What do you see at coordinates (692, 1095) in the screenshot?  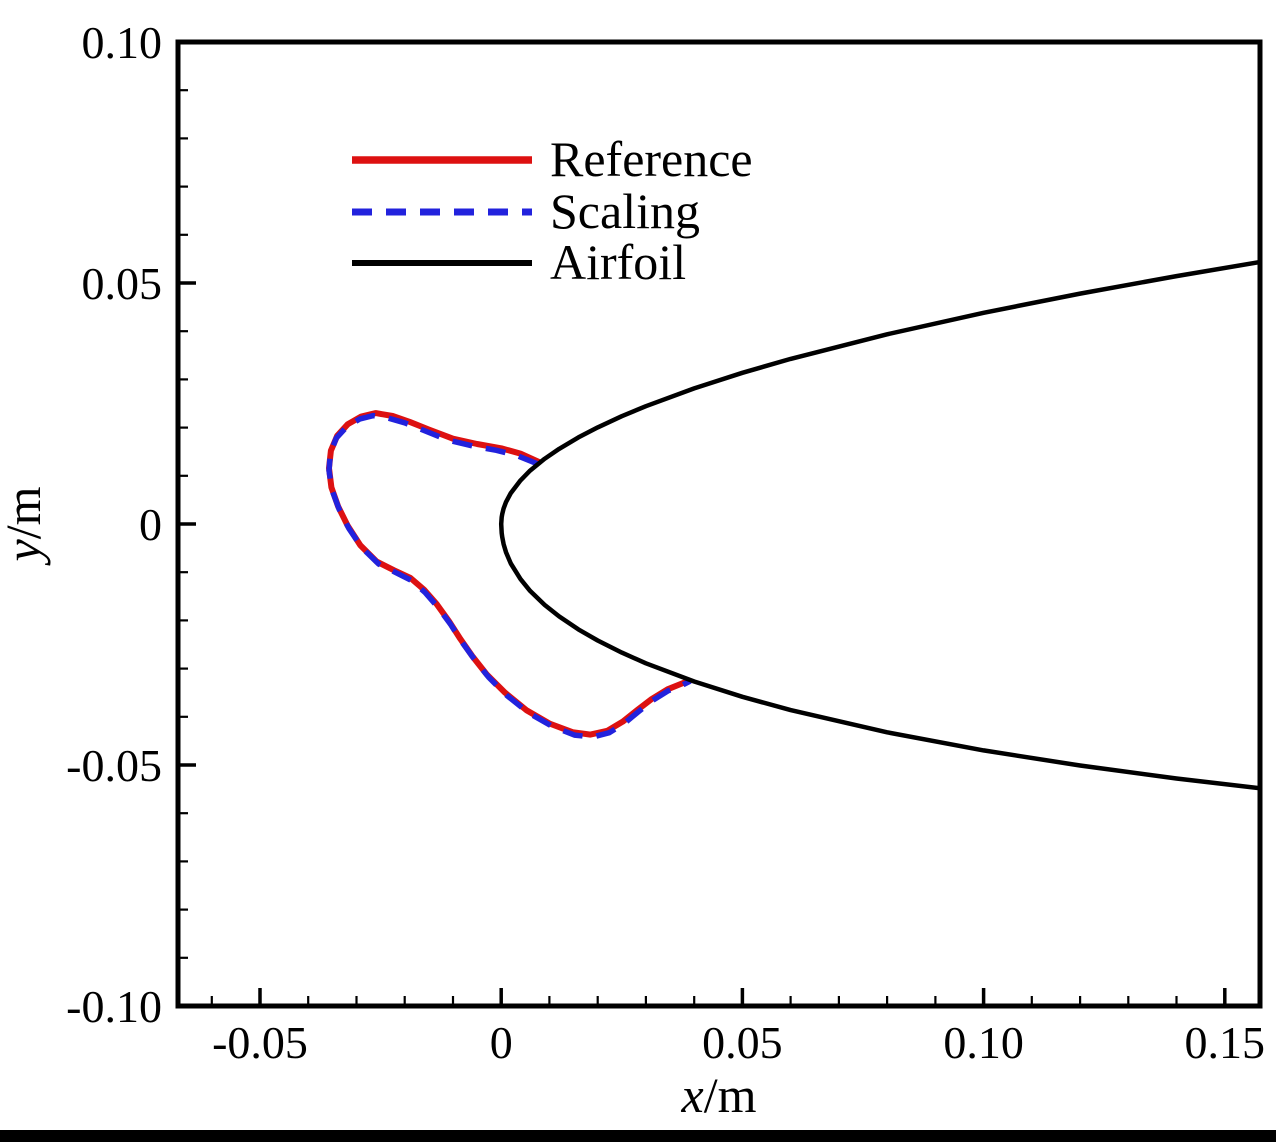 I see `x-axis-label-variable: x` at bounding box center [692, 1095].